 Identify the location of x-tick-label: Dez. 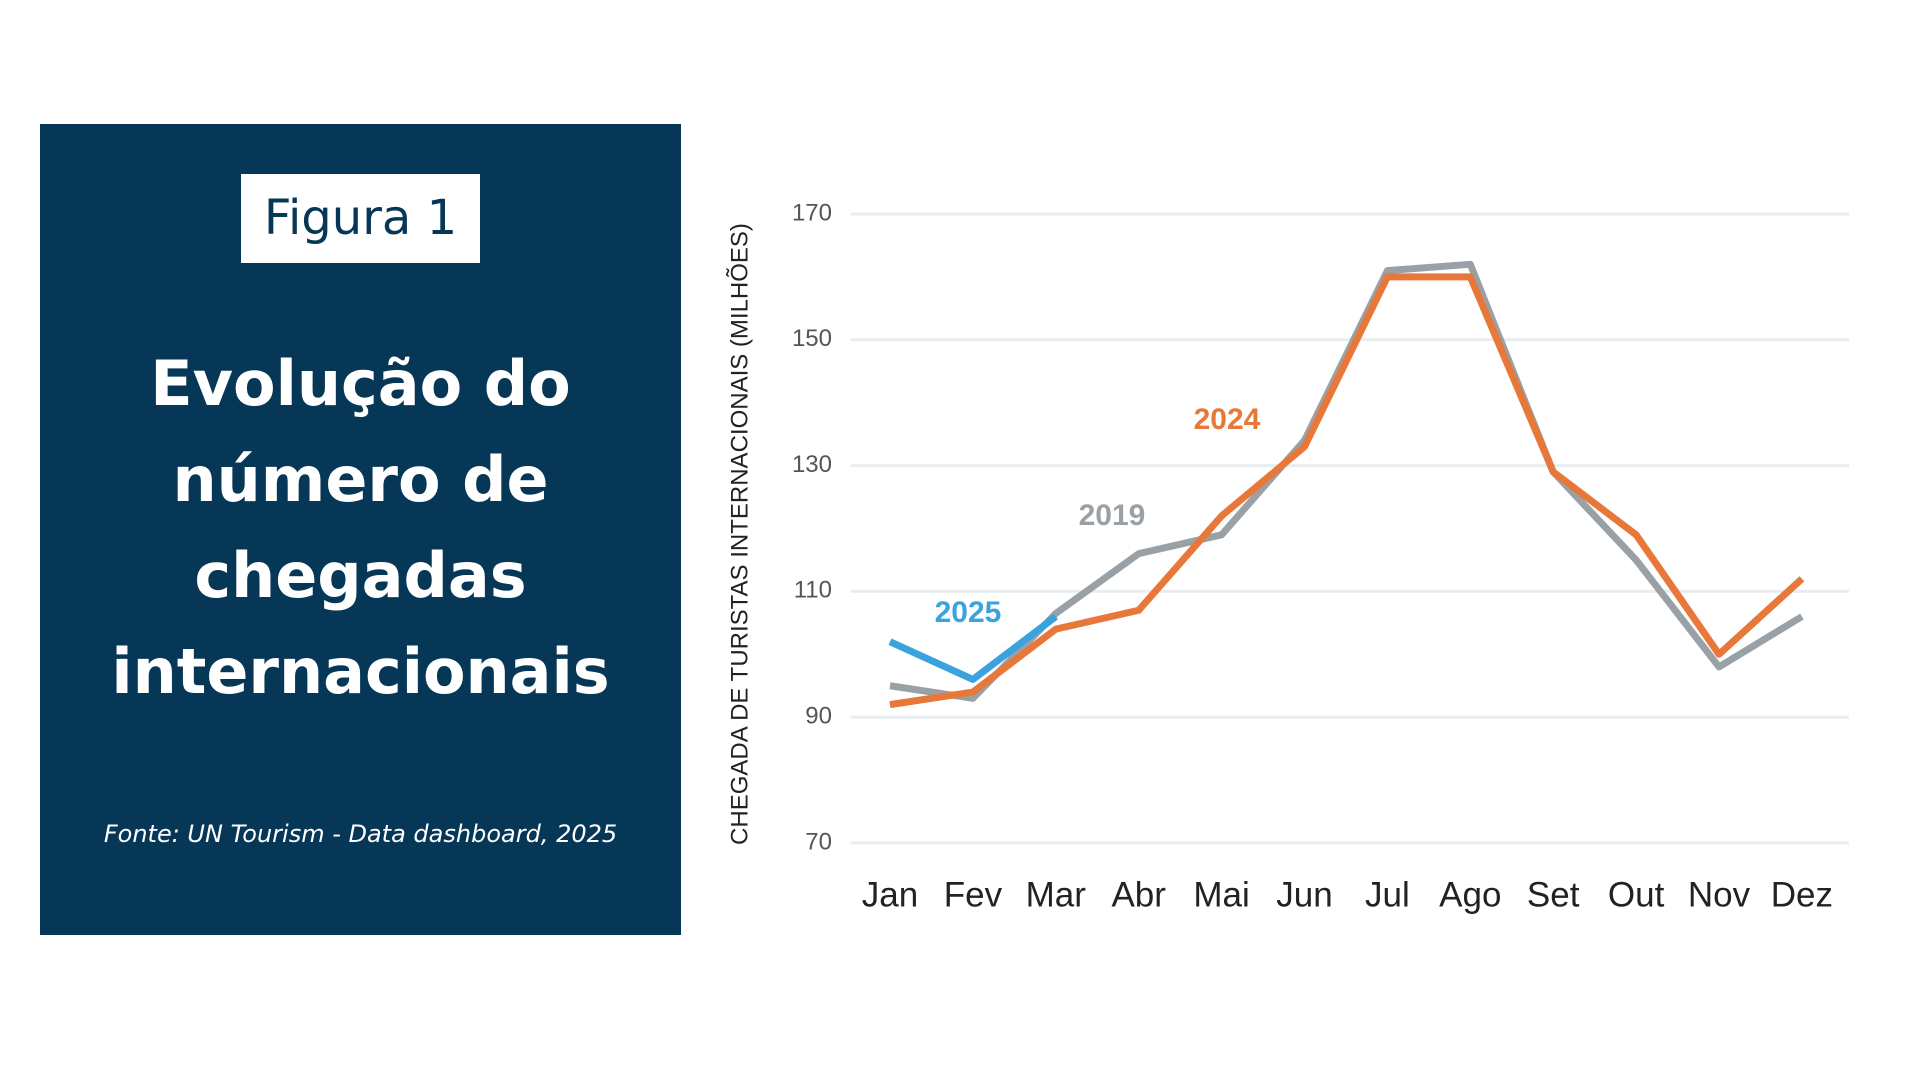
(1802, 894).